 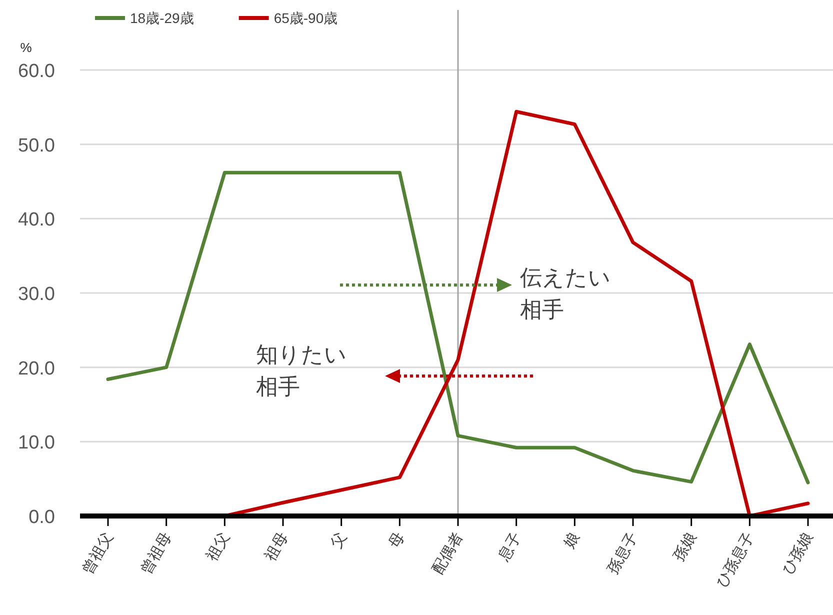 I want to click on x-tick-label: ひ孫息子, so click(x=735, y=560).